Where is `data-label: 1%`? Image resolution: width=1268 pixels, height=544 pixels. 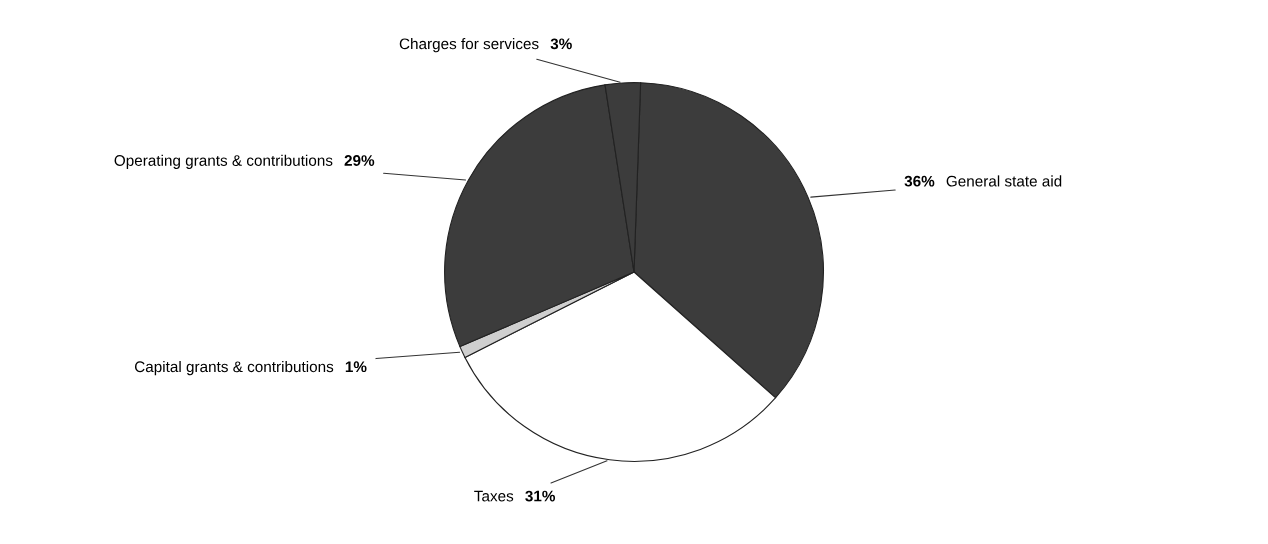
data-label: 1% is located at coordinates (356, 367).